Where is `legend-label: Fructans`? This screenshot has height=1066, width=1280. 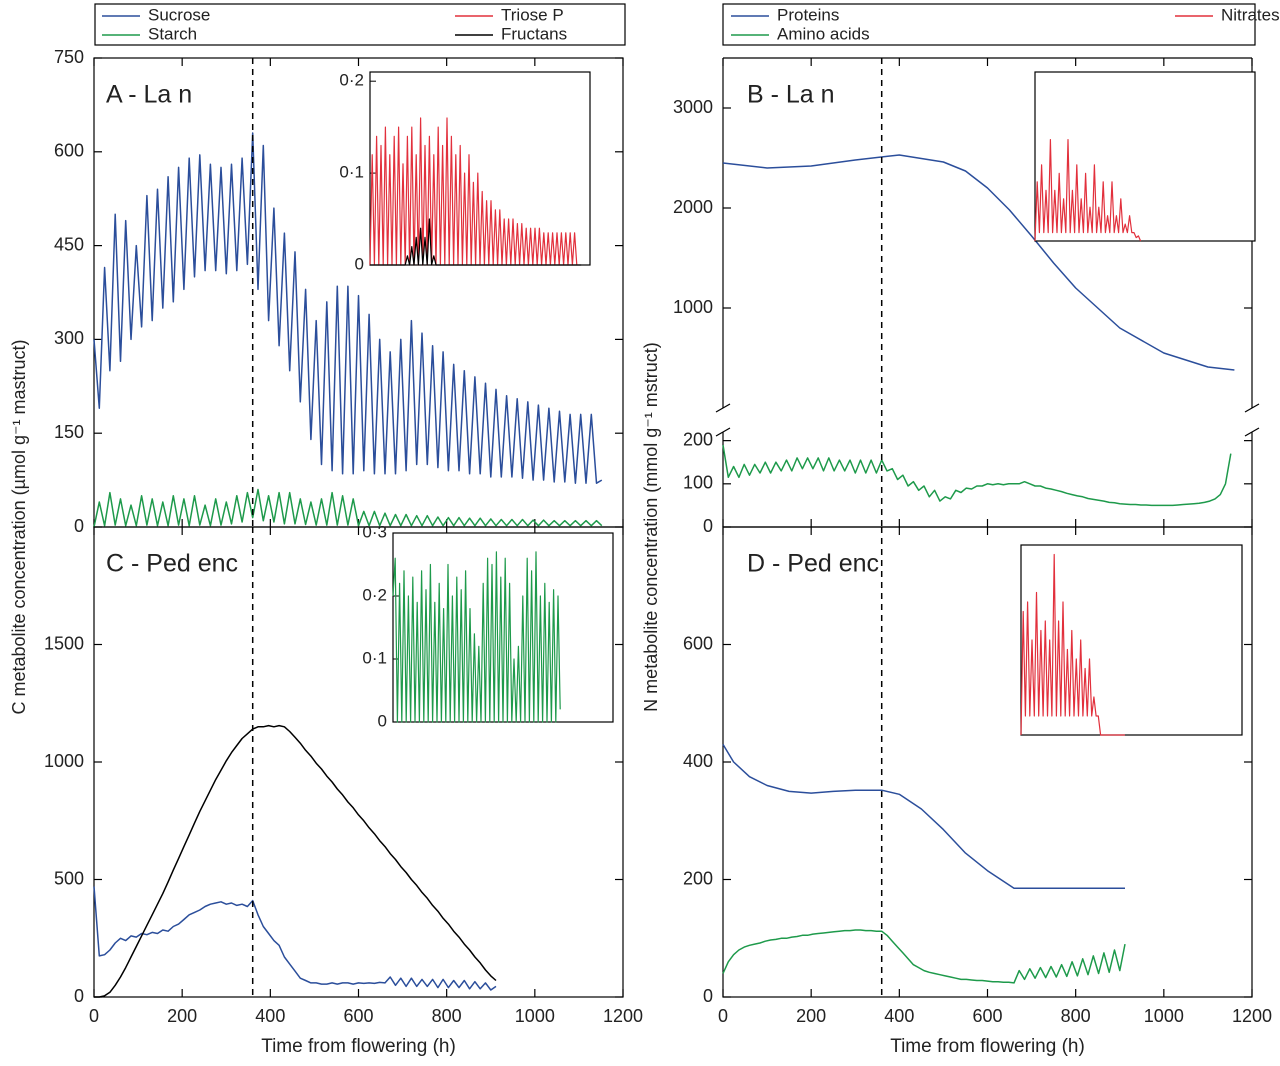 legend-label: Fructans is located at coordinates (534, 33).